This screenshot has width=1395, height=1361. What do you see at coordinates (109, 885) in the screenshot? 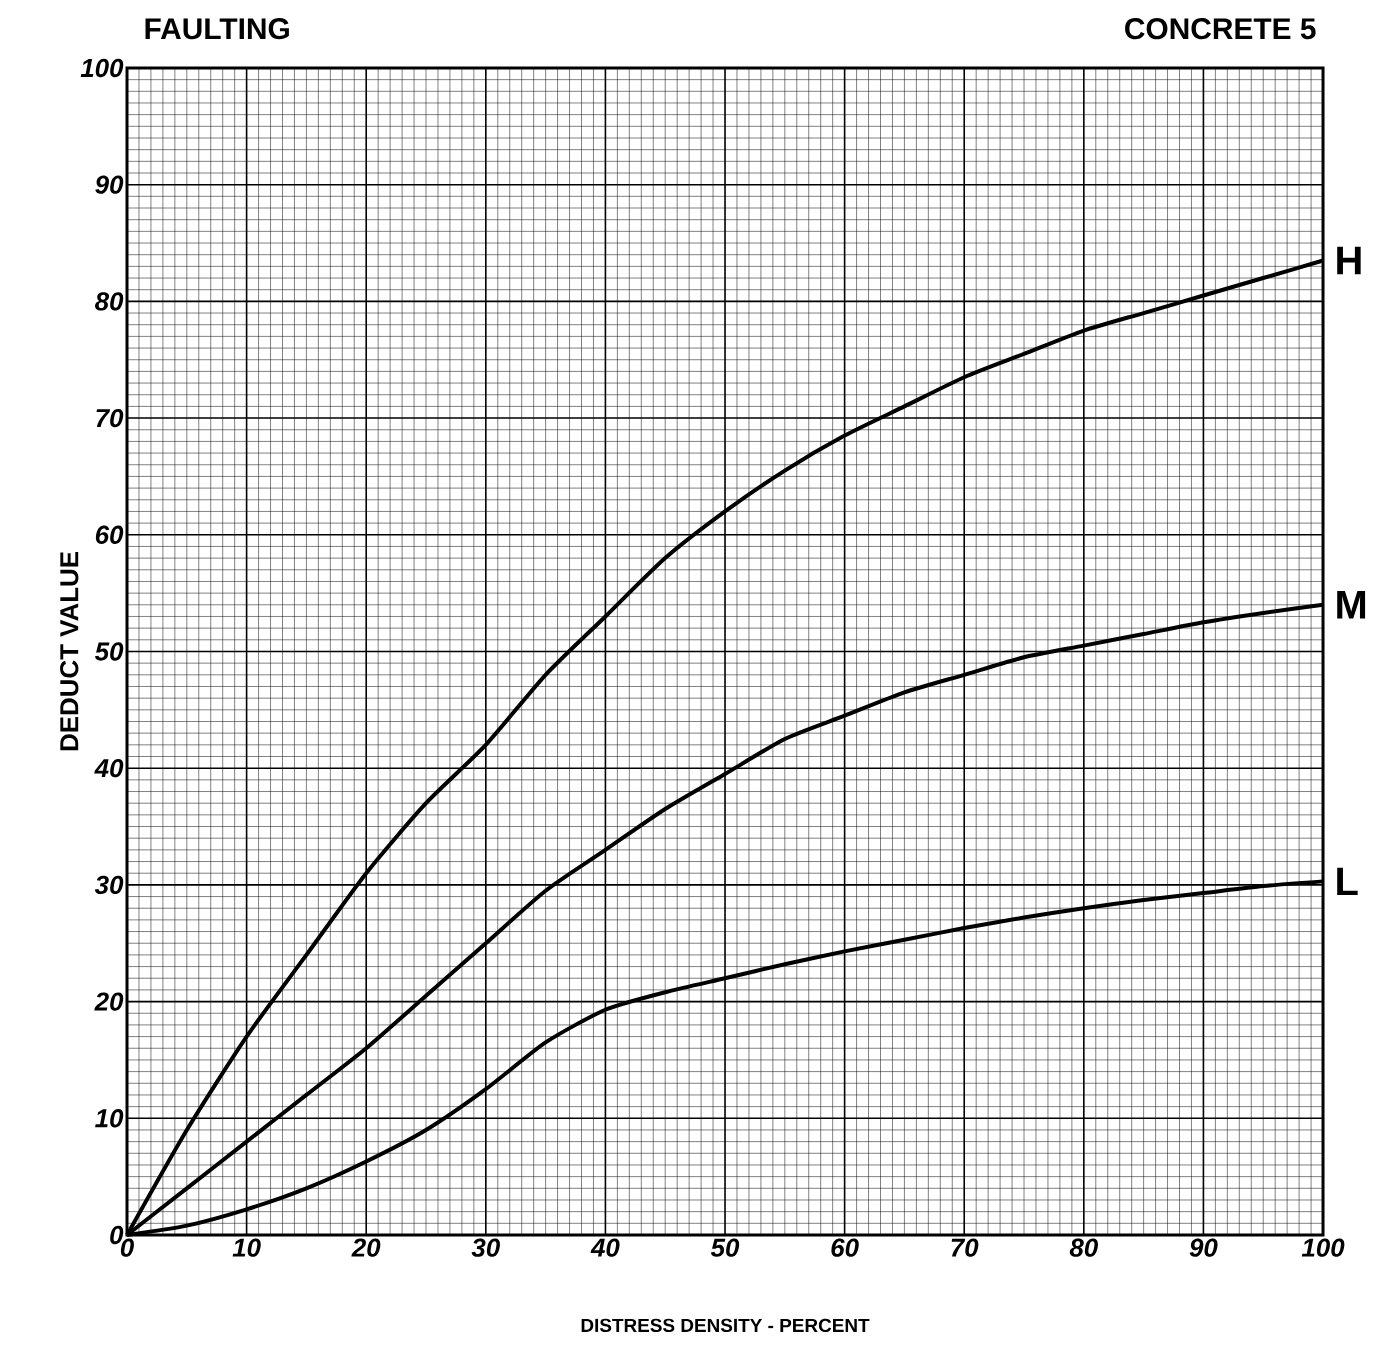
I see `y-tick-label: 30` at bounding box center [109, 885].